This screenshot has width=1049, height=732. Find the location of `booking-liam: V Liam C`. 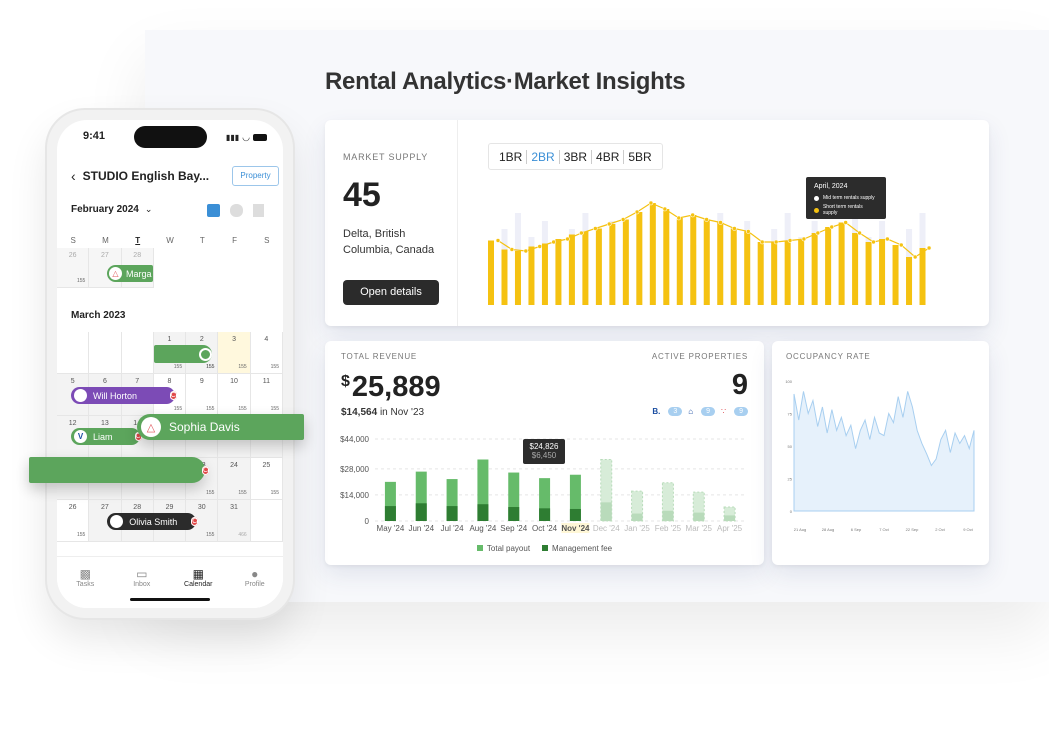

booking-liam: V Liam C is located at coordinates (106, 436).